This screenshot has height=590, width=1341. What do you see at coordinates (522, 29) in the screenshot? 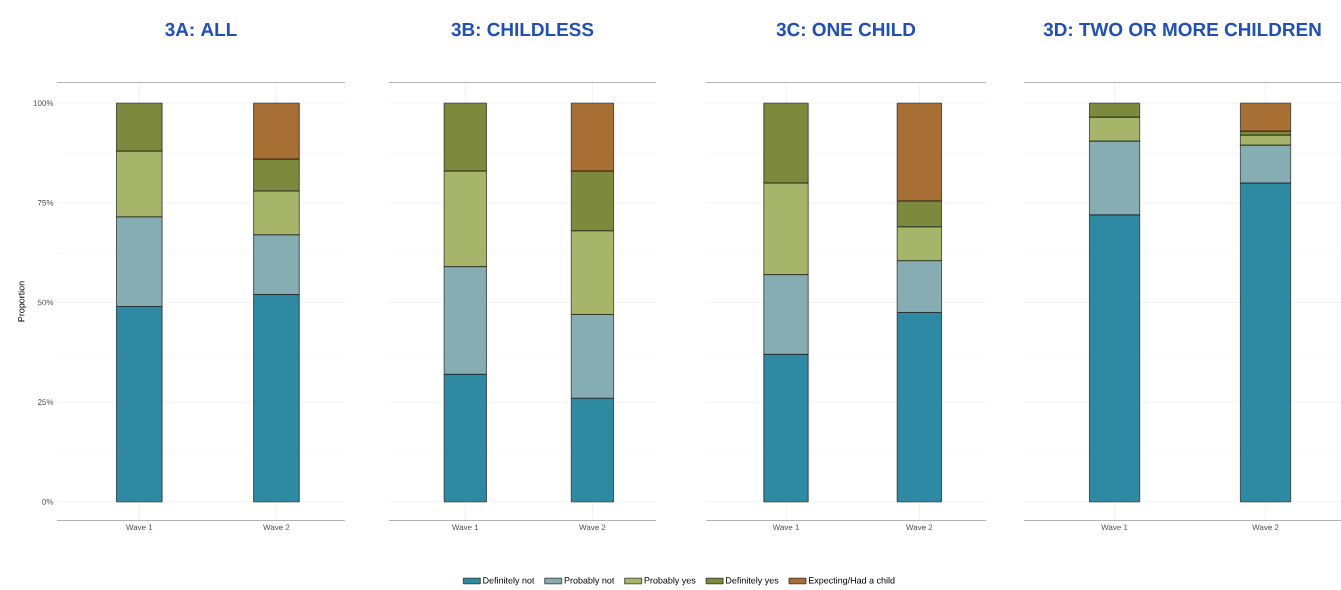
I see `chart-title: 3B: CHILDLESS` at bounding box center [522, 29].